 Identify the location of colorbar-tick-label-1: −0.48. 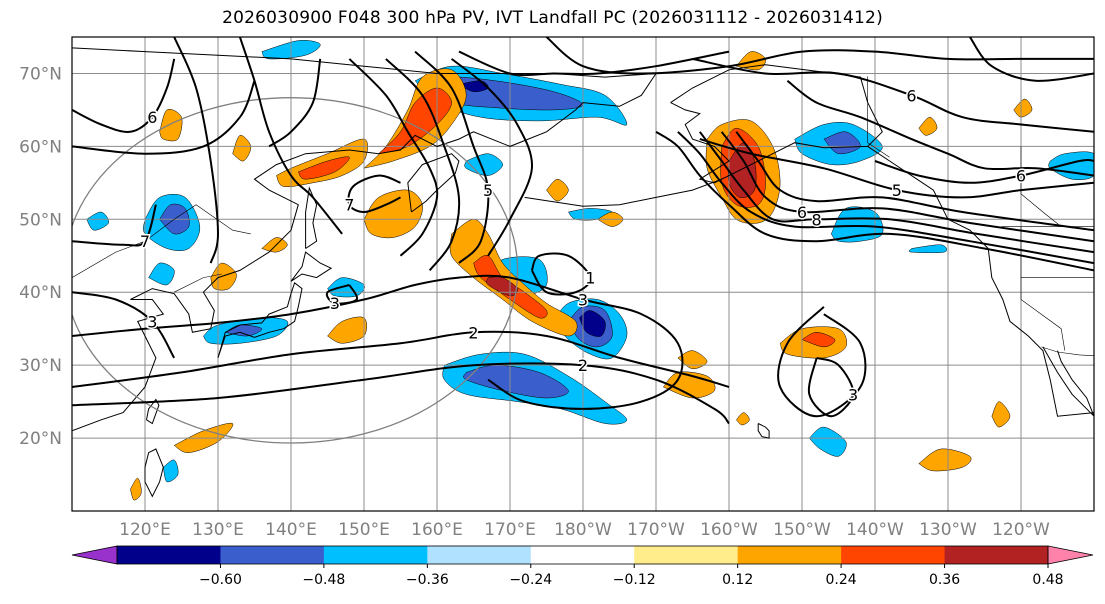
(323, 580).